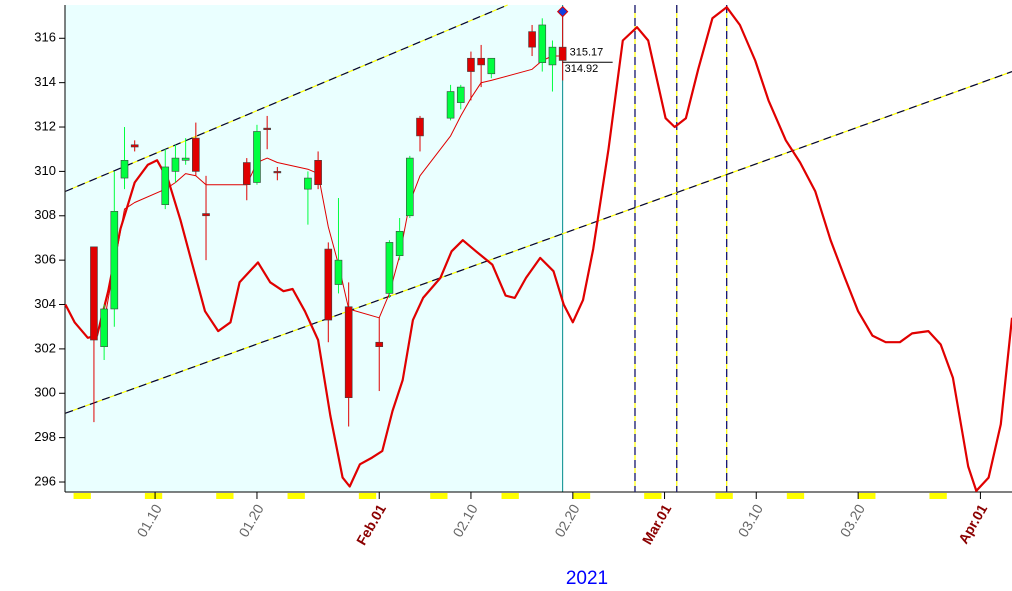 The width and height of the screenshot is (1012, 591). Describe the element at coordinates (464, 520) in the screenshot. I see `x-tick-label: 02.10` at that location.